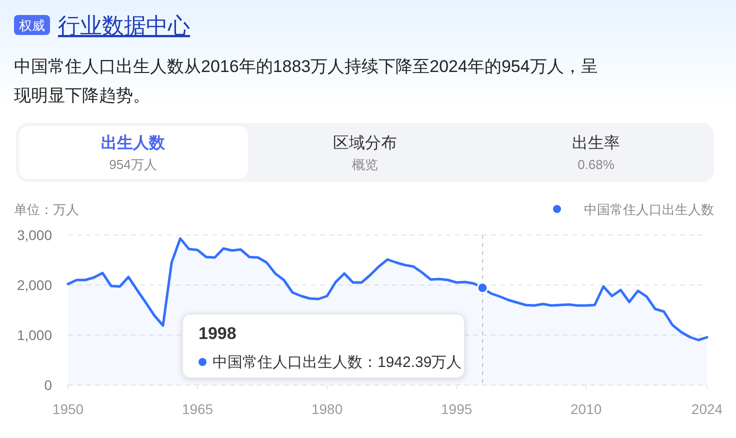 The width and height of the screenshot is (736, 438). What do you see at coordinates (124, 25) in the screenshot?
I see `chart-title: 行业数据中心` at bounding box center [124, 25].